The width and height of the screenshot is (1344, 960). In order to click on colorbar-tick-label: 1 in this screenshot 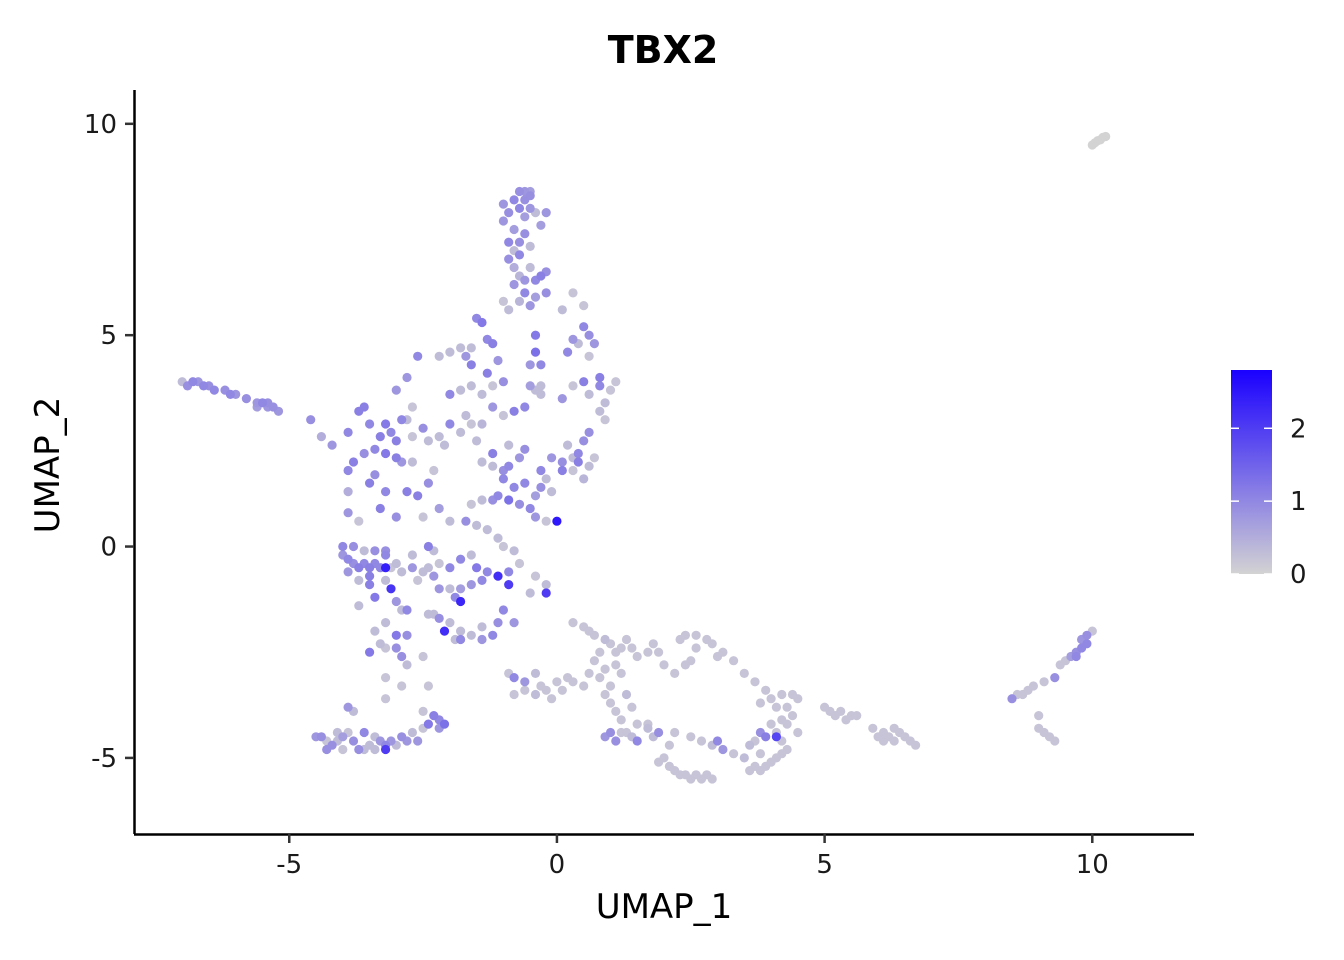, I will do `click(1298, 502)`.